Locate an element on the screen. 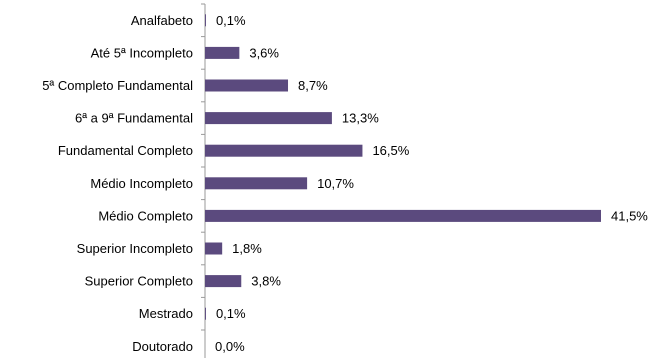  category-label: Mestrado is located at coordinates (166, 313).